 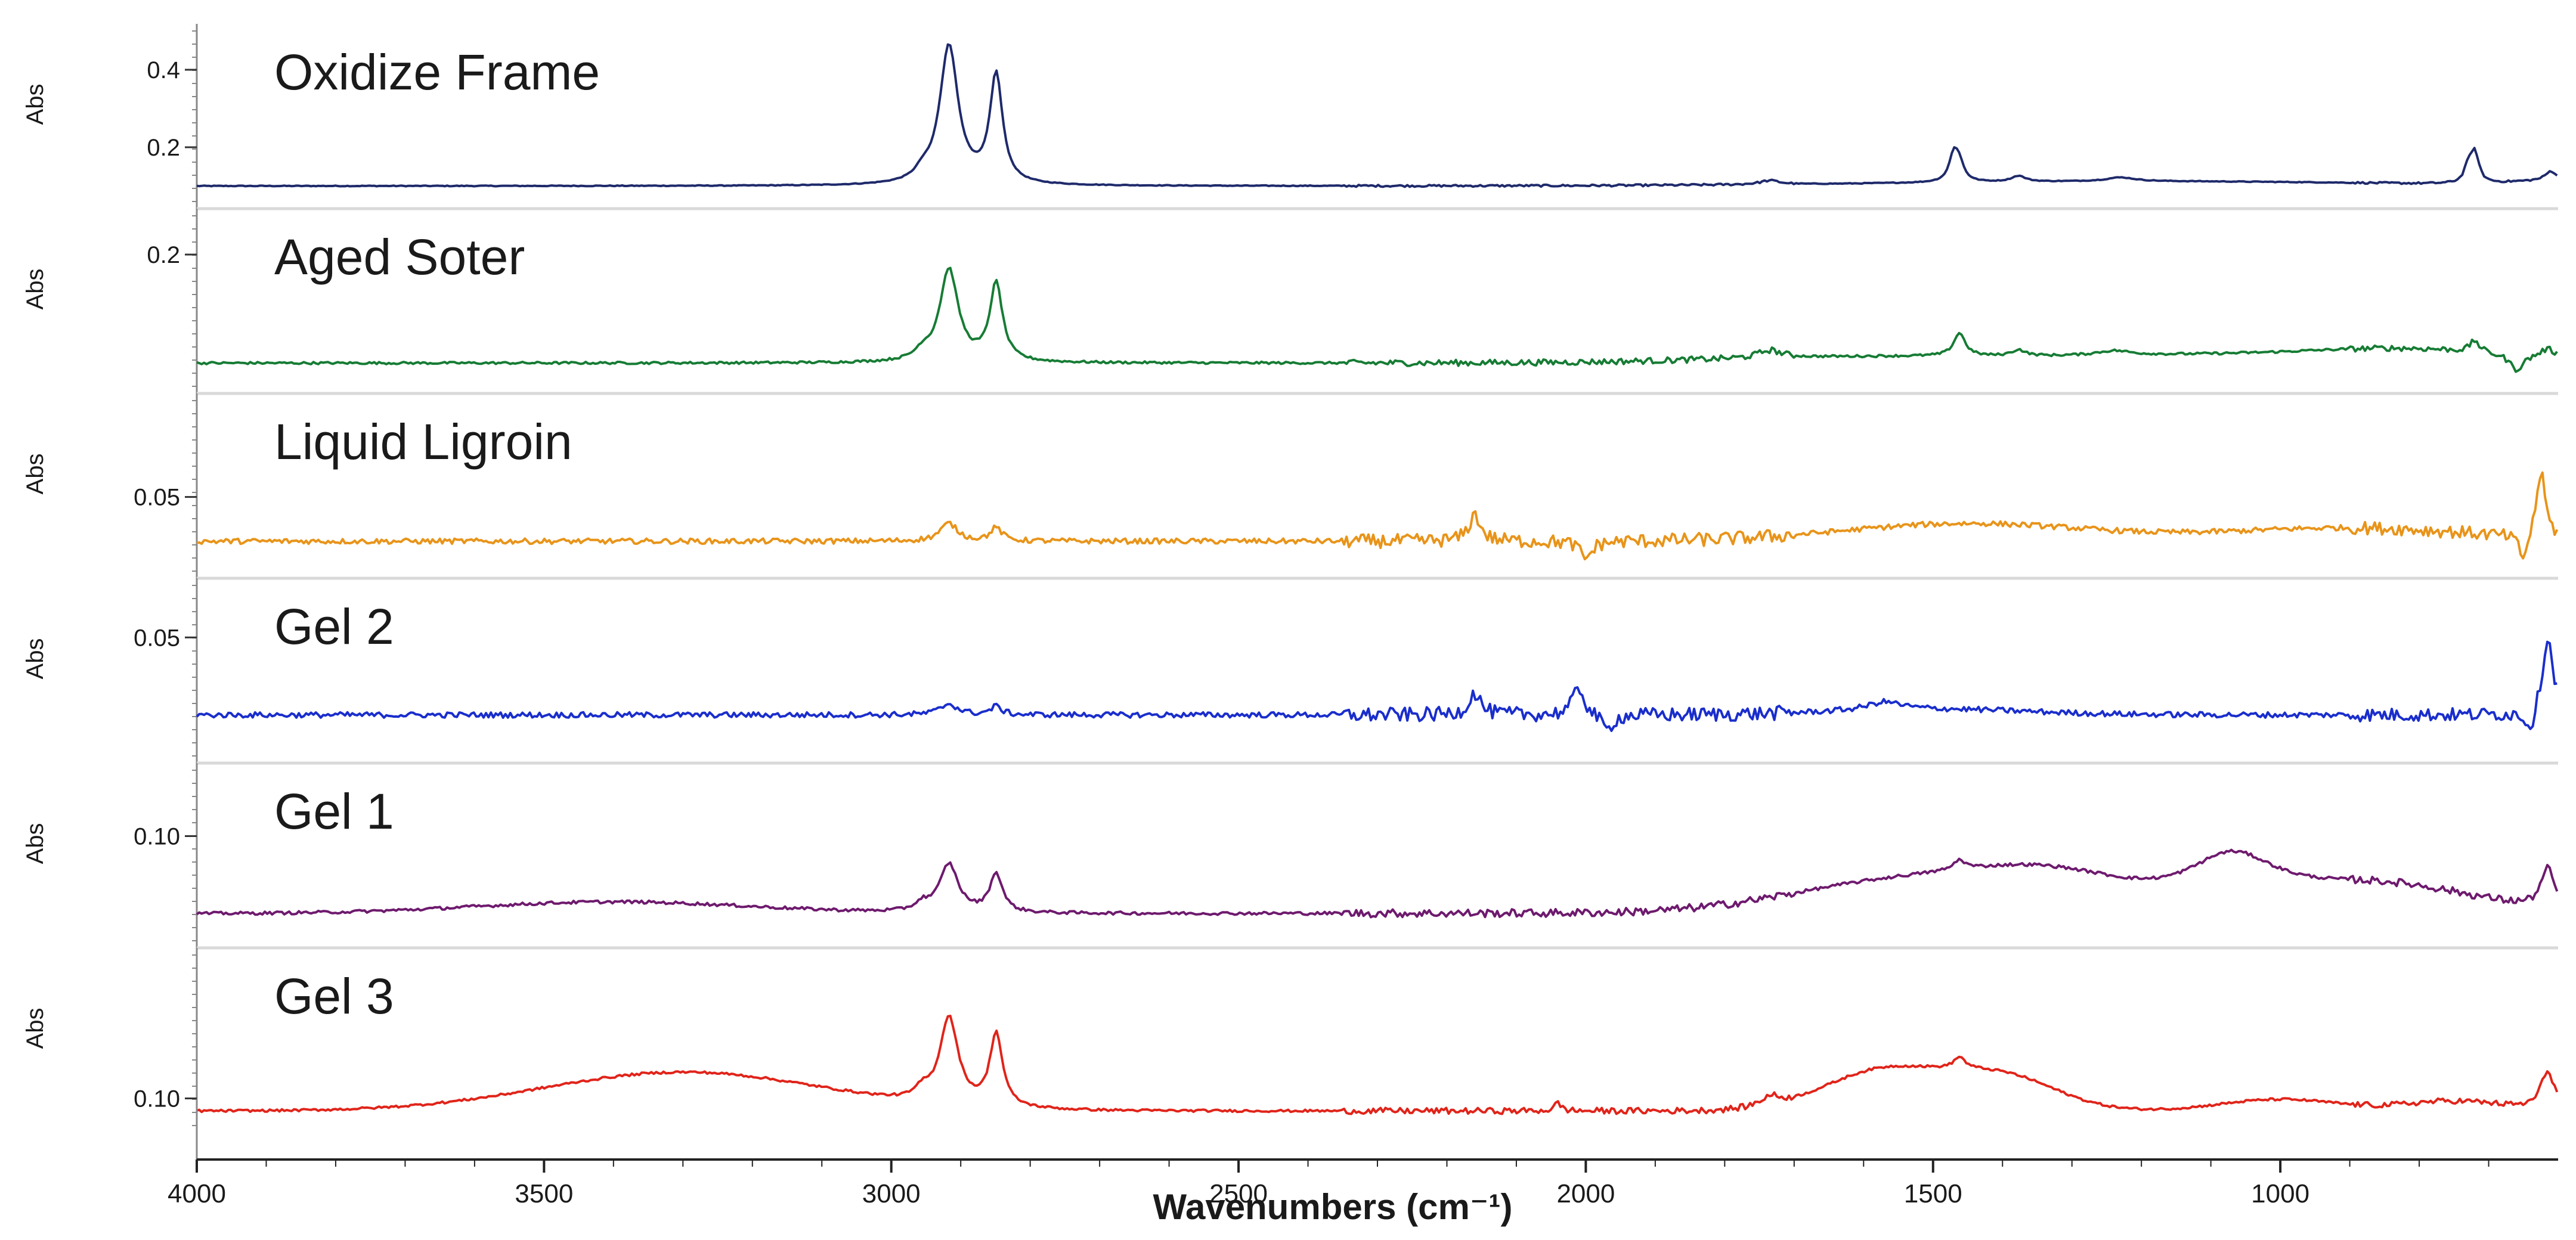 I want to click on panel-title: Oxidize Frame, so click(x=437, y=72).